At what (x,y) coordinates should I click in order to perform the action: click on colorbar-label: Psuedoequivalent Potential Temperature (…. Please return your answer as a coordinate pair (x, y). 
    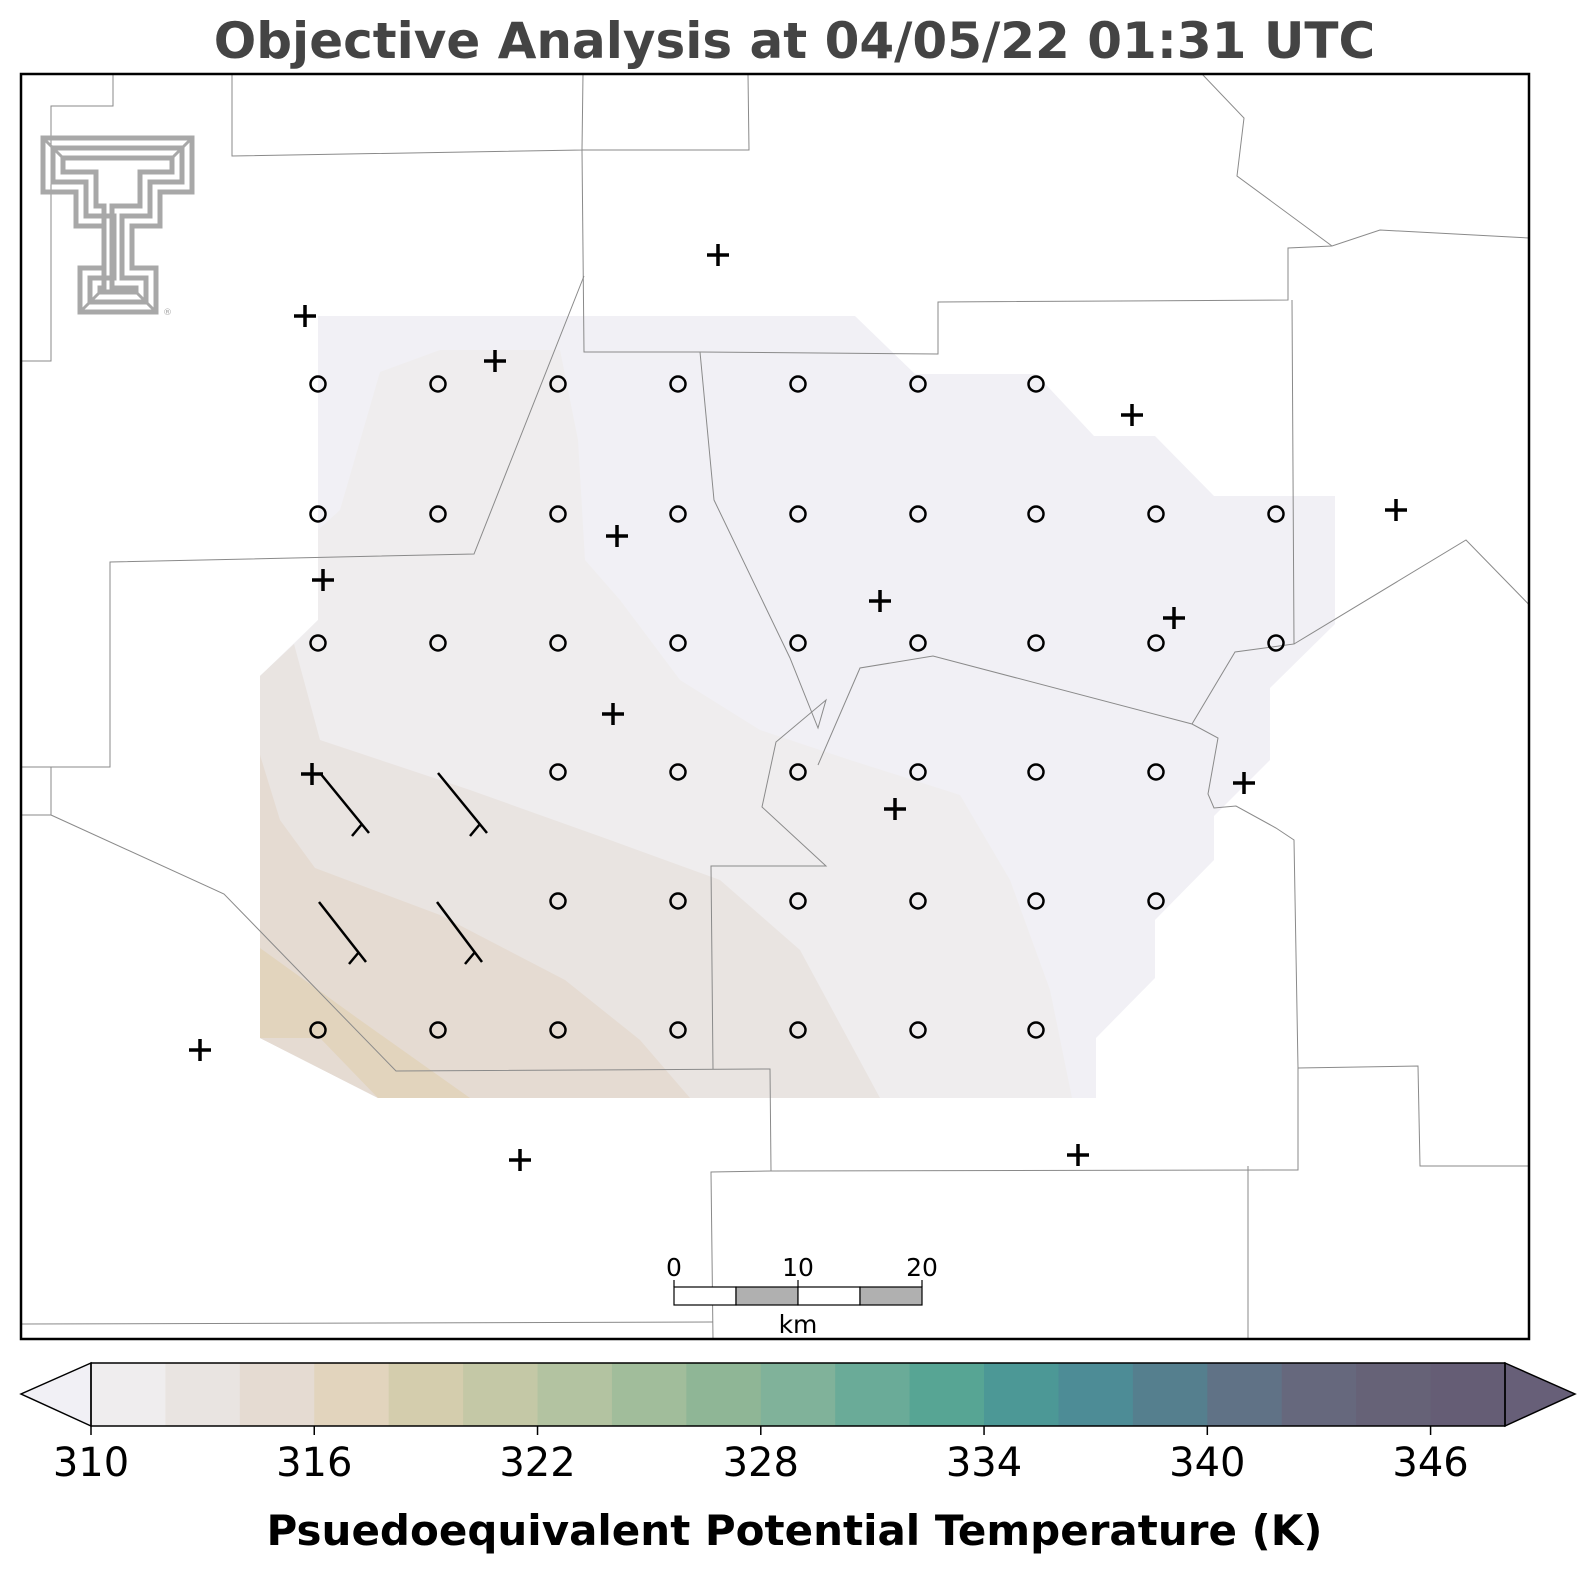
    Looking at the image, I should click on (794, 1530).